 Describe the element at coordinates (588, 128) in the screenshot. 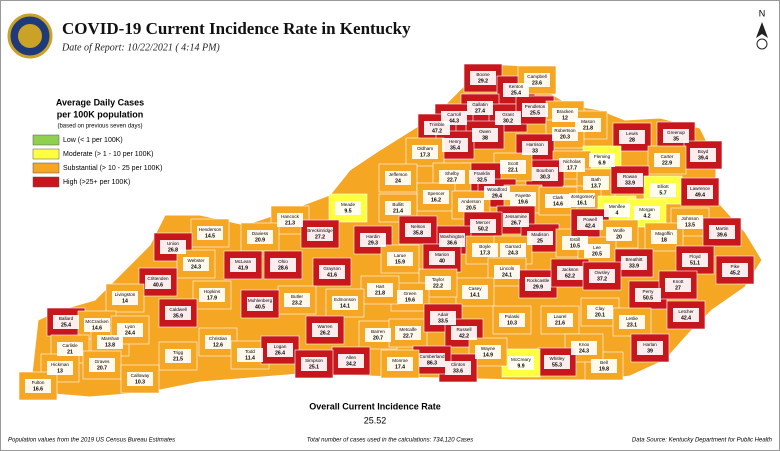

I see `county-rate: 21.8` at that location.